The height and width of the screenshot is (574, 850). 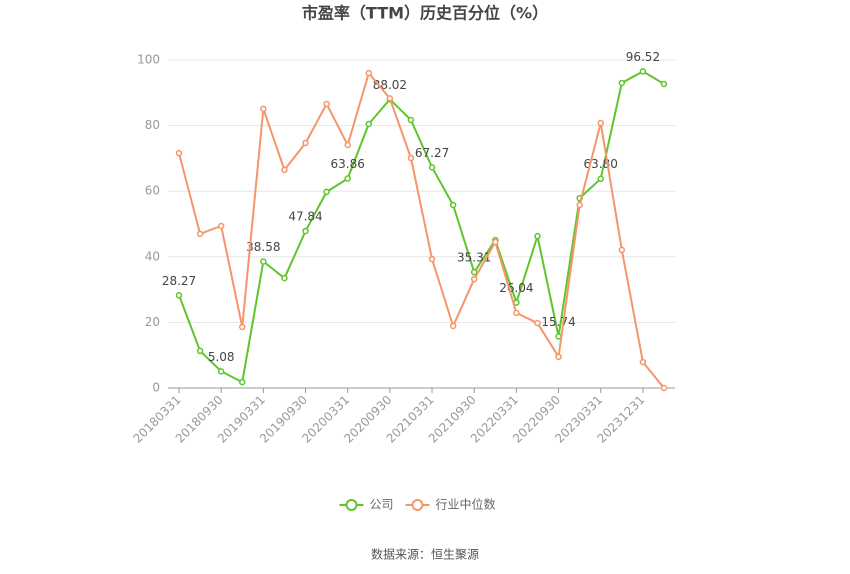 I want to click on y-tick-label: 100, so click(x=148, y=60).